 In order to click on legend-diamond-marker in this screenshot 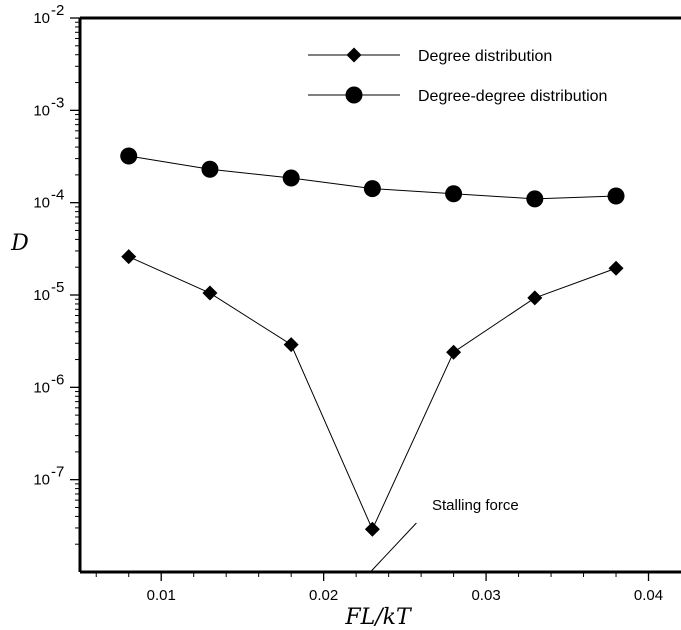, I will do `click(354, 55)`.